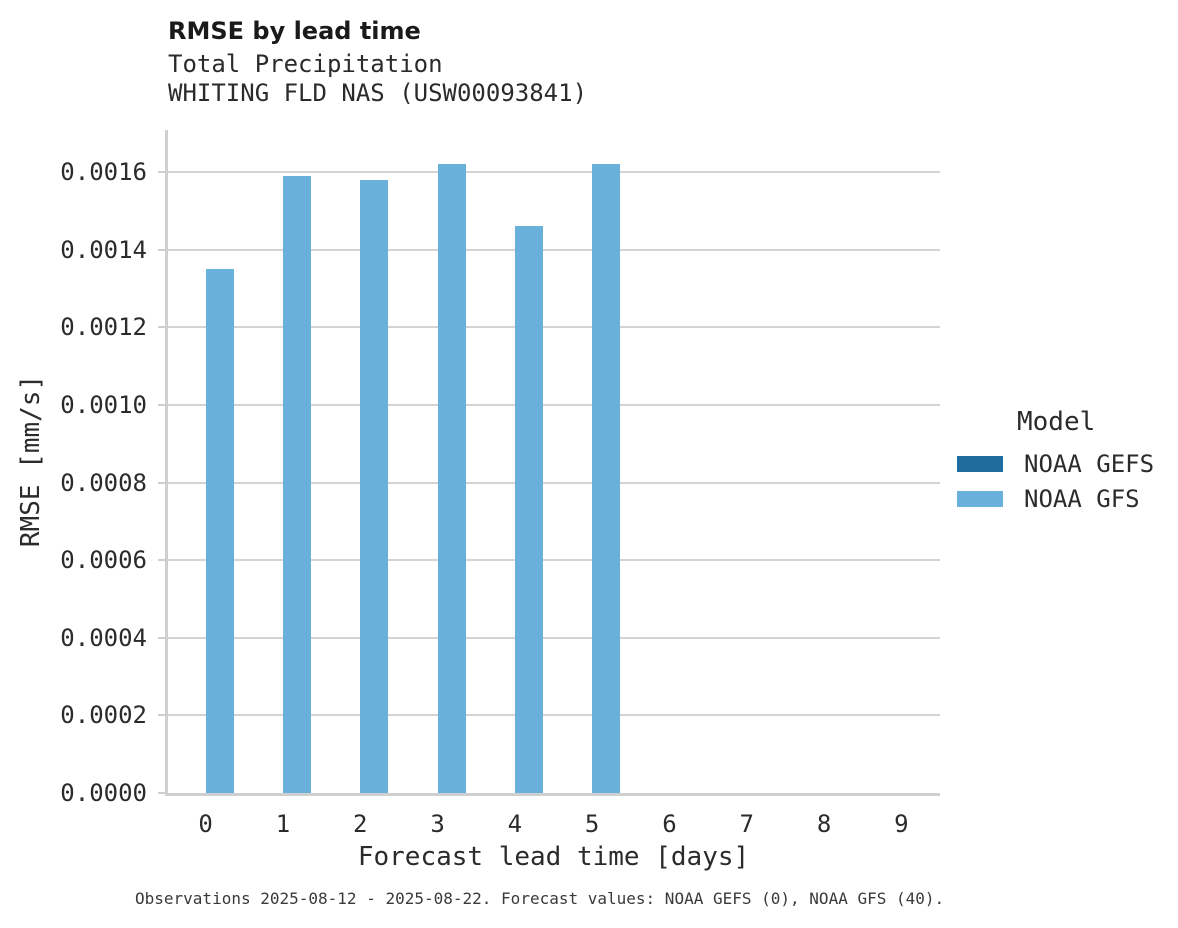 The image size is (1178, 928). What do you see at coordinates (746, 824) in the screenshot?
I see `x-tick-label: 7` at bounding box center [746, 824].